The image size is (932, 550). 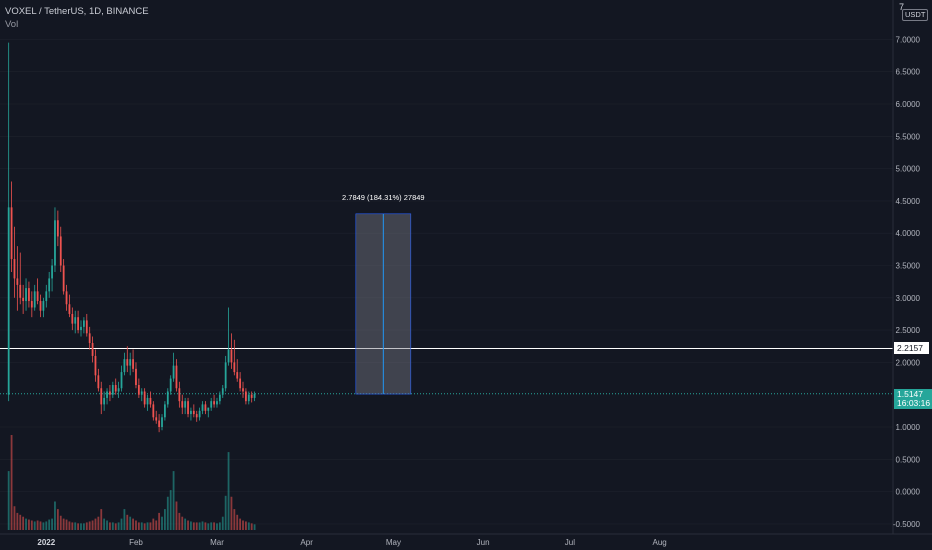 I want to click on time-tick-label: Feb, so click(x=136, y=542).